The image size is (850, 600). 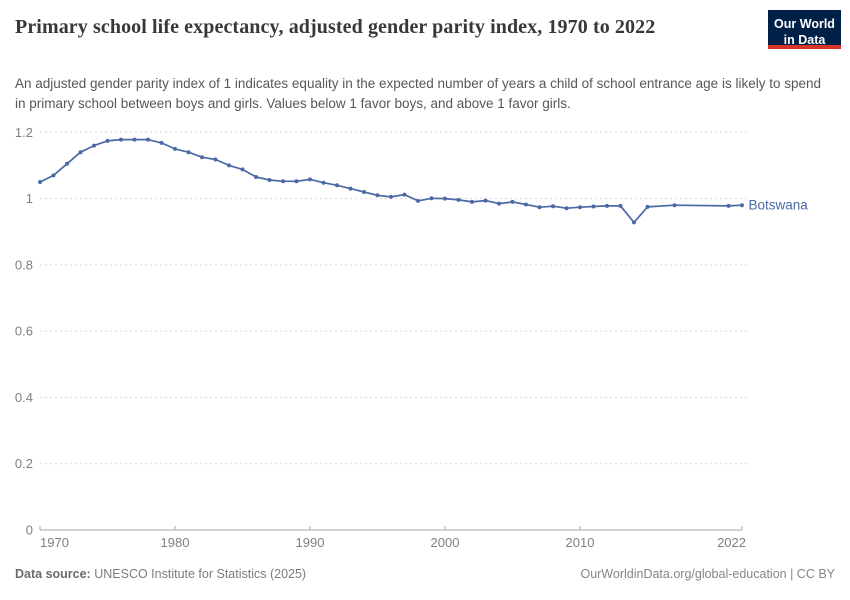 I want to click on owid-logo-line2: in Data, so click(x=804, y=40).